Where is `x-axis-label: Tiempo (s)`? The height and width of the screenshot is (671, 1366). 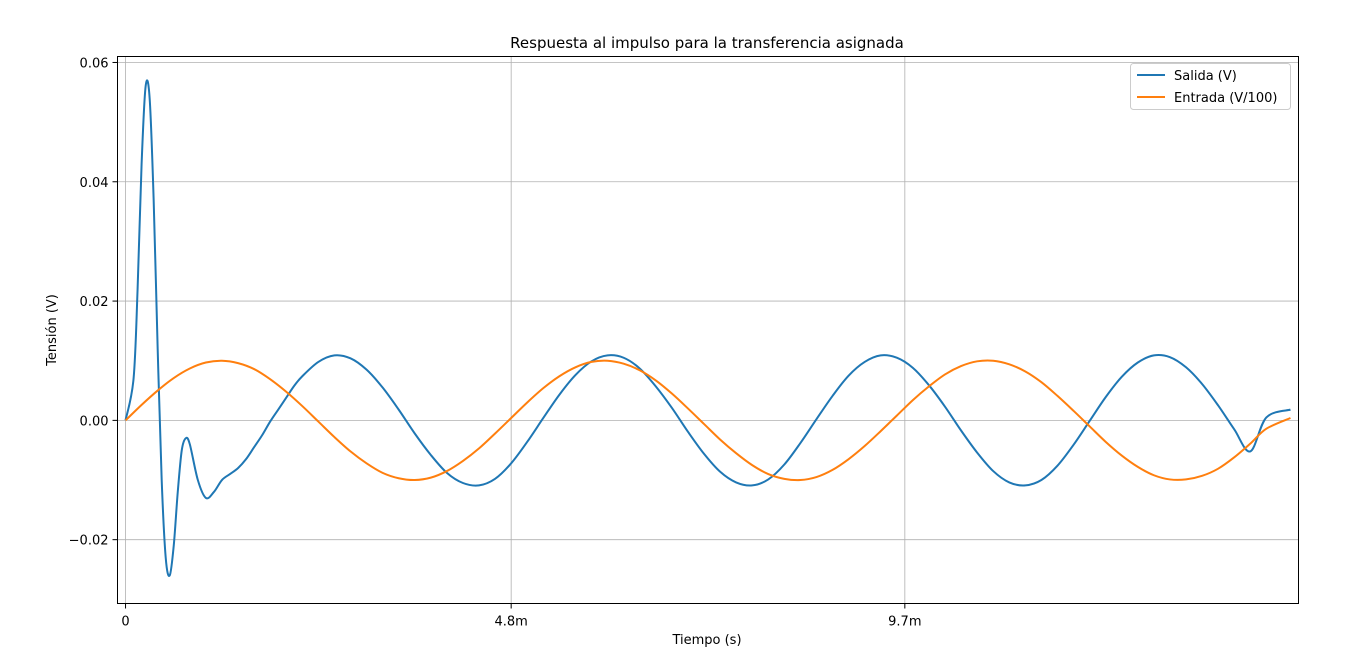 x-axis-label: Tiempo (s) is located at coordinates (706, 640).